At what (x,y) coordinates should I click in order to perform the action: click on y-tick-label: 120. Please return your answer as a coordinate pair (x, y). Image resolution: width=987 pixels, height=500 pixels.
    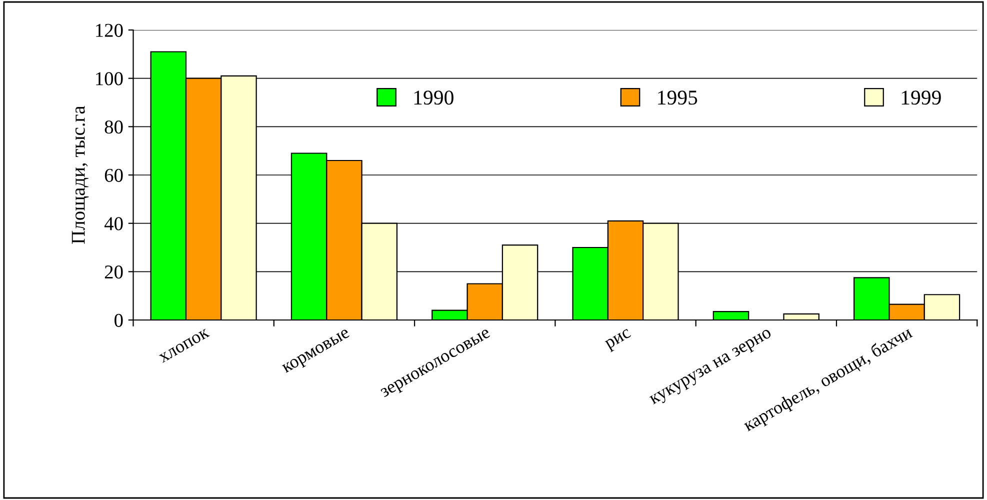
    Looking at the image, I should click on (109, 30).